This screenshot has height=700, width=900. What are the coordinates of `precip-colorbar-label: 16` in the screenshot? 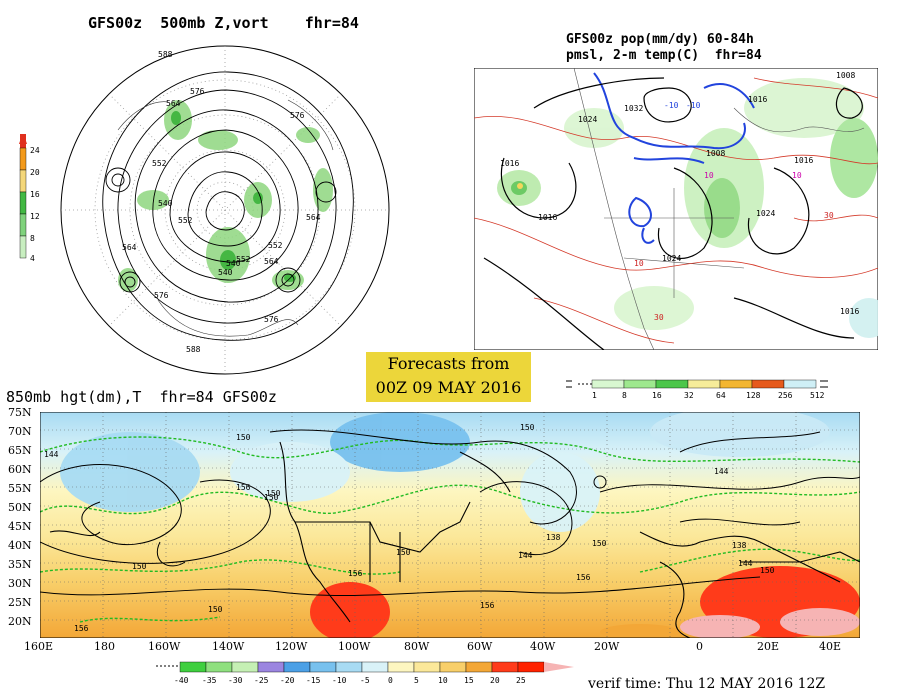 It's located at (657, 395).